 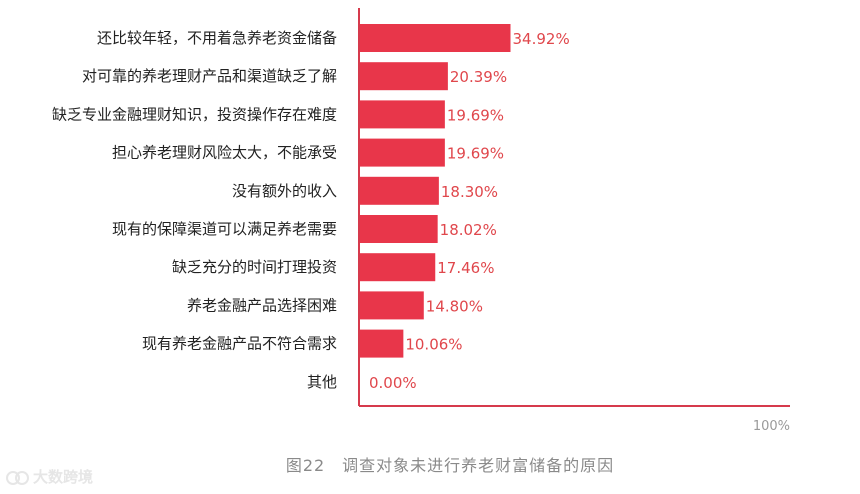 I want to click on category-label-8: 现有养老金融产品不符合需求, so click(x=239, y=344).